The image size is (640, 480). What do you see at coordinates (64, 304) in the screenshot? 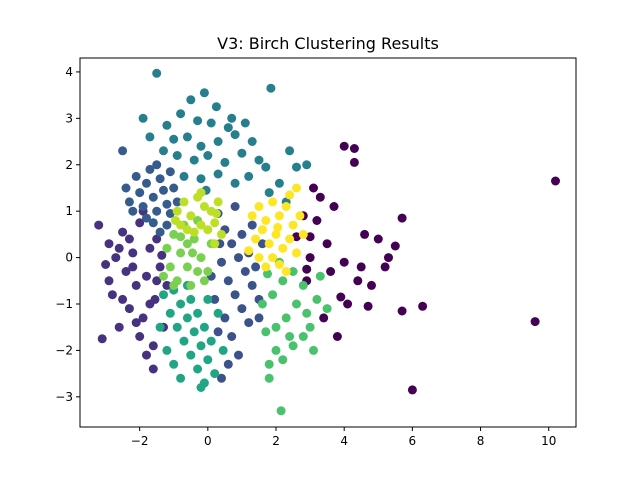
I see `y-tick-label: −1` at bounding box center [64, 304].